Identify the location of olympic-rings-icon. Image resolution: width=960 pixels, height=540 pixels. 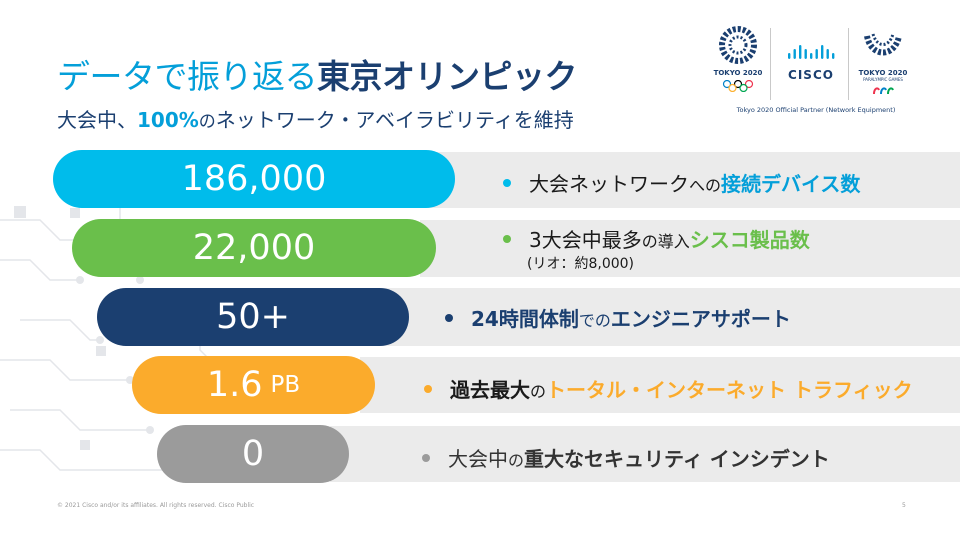
(738, 86).